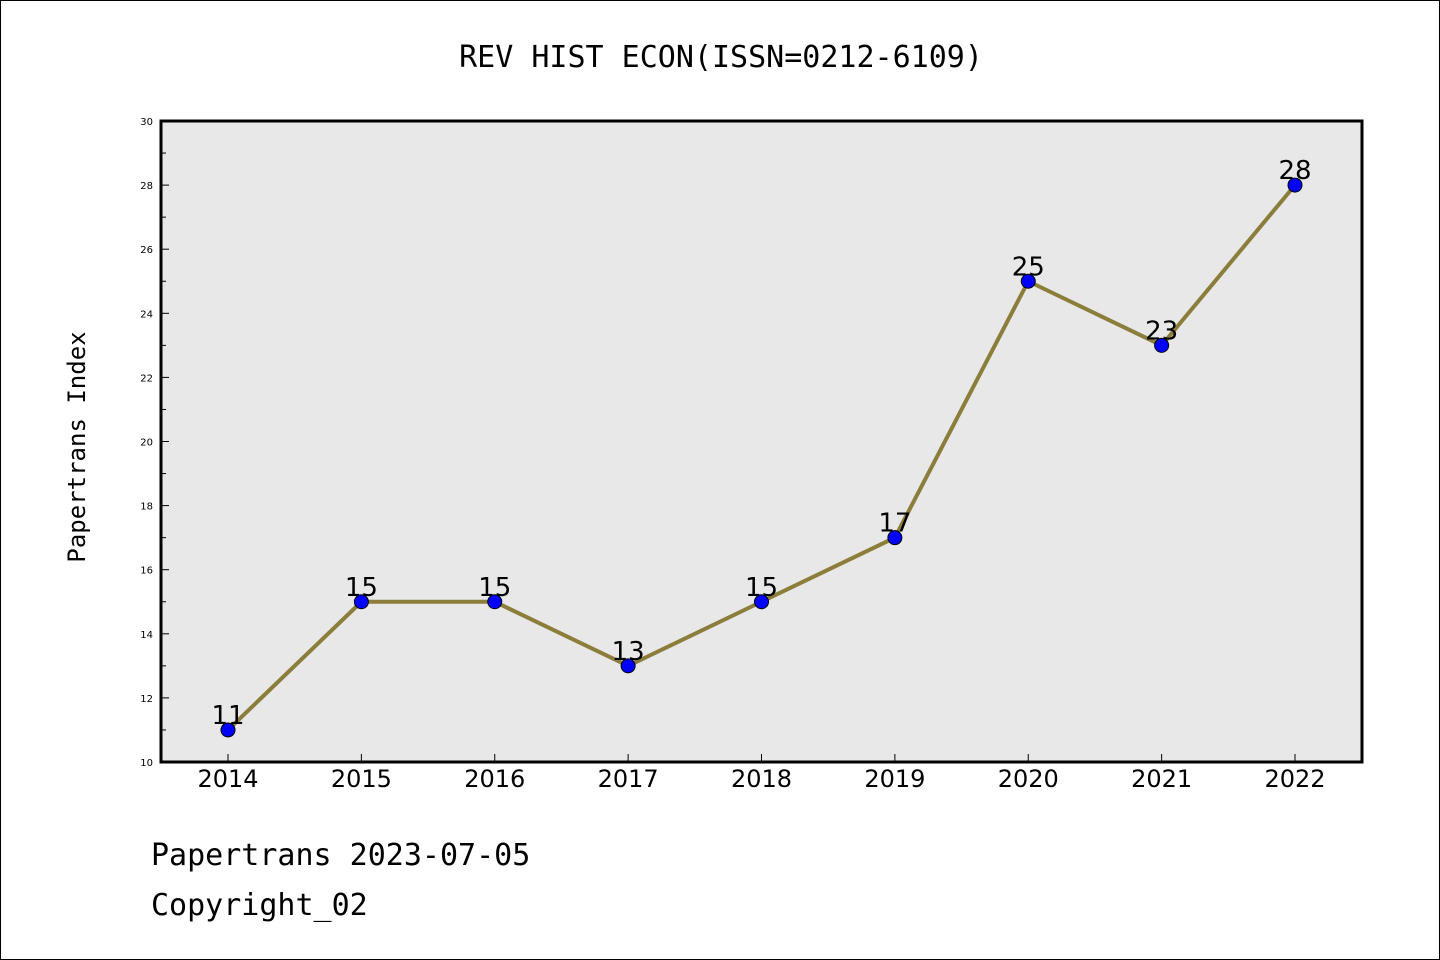 This screenshot has width=1440, height=960. Describe the element at coordinates (146, 443) in the screenshot. I see `y-tick-label: 20` at that location.